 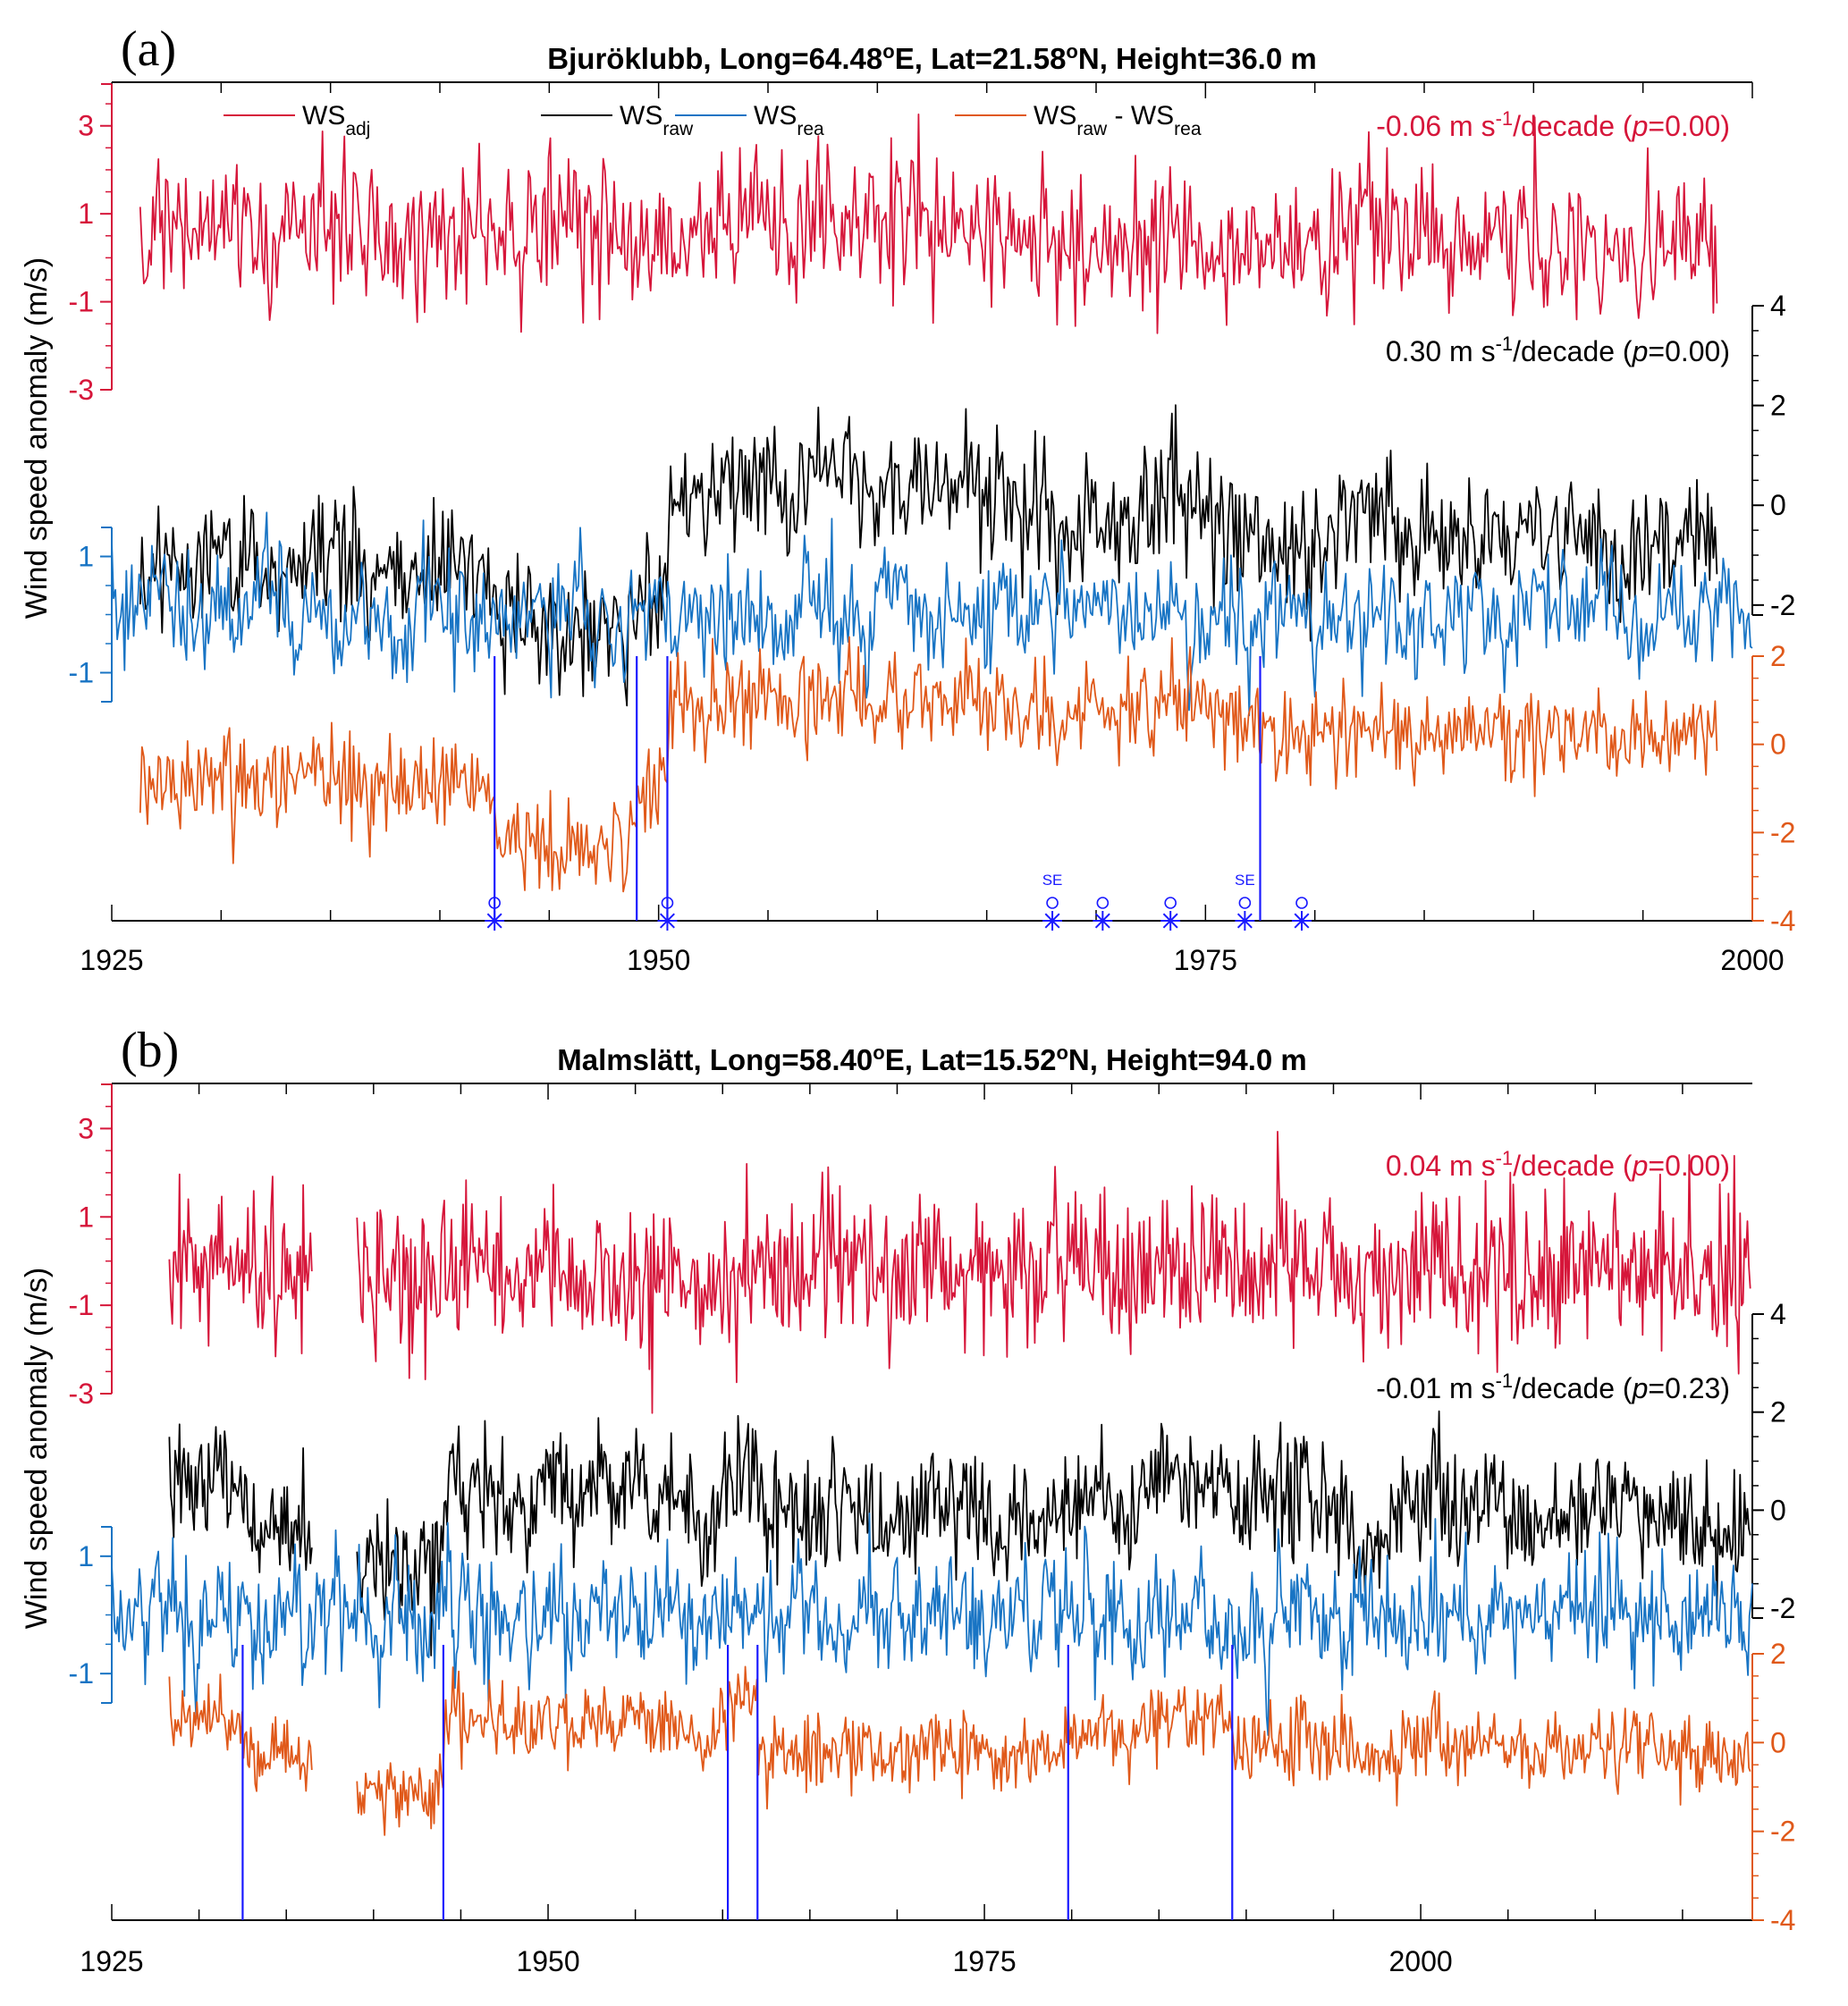 What do you see at coordinates (336, 120) in the screenshot?
I see `legend-label-adj: WSadj` at bounding box center [336, 120].